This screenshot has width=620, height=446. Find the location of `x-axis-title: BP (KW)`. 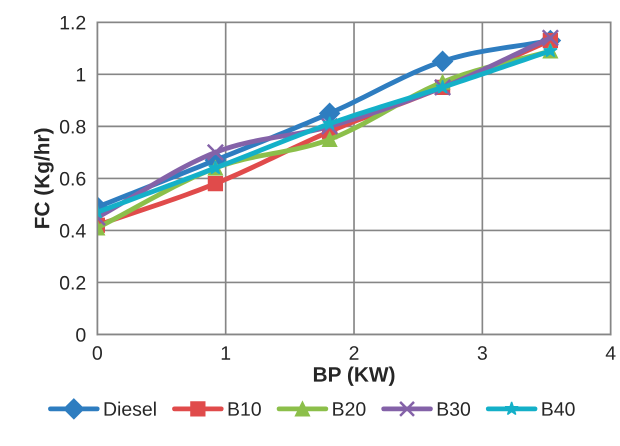

x-axis-title: BP (KW) is located at coordinates (354, 376).